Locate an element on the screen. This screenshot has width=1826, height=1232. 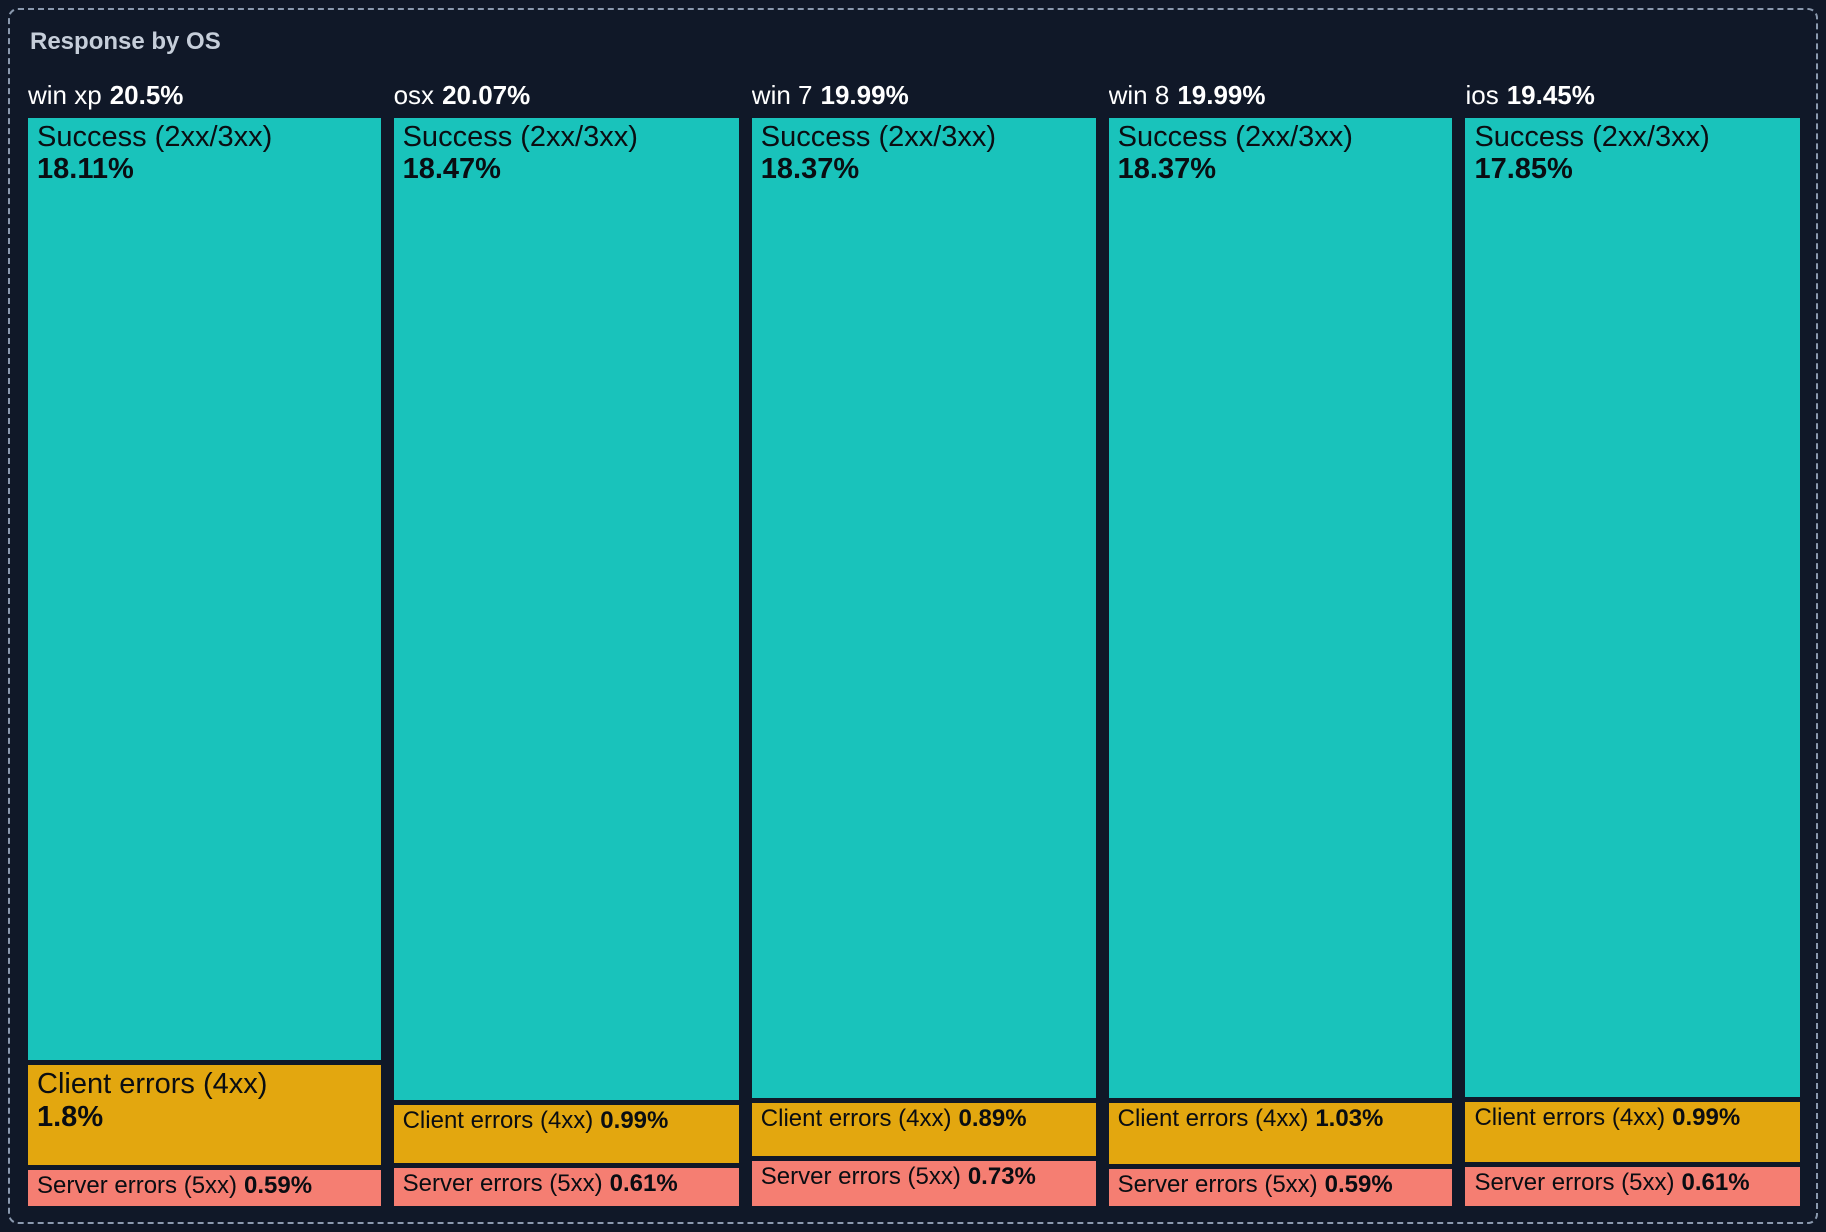
os-total-percentage: 20.07% is located at coordinates (486, 95).